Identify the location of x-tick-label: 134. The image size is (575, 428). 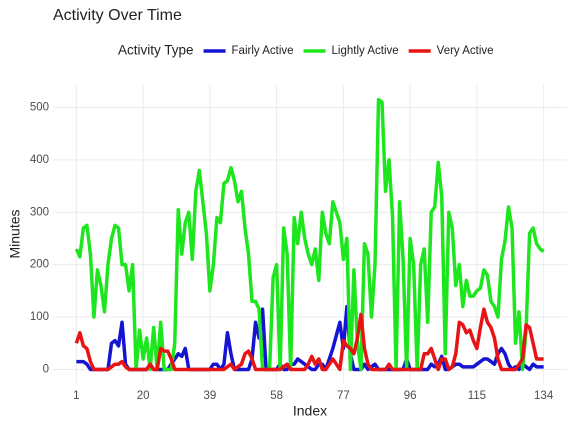
(544, 396).